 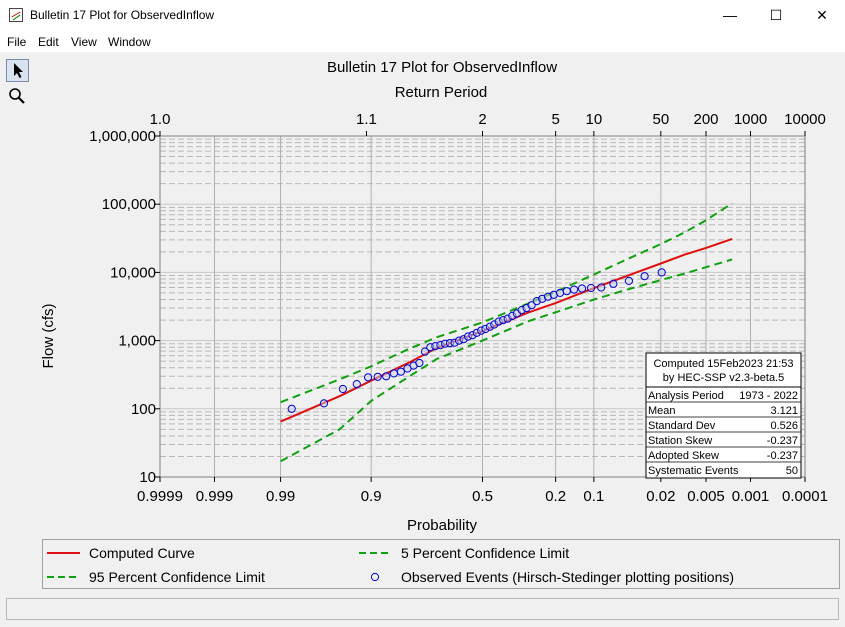 I want to click on stats-row-label: Mean, so click(x=662, y=411).